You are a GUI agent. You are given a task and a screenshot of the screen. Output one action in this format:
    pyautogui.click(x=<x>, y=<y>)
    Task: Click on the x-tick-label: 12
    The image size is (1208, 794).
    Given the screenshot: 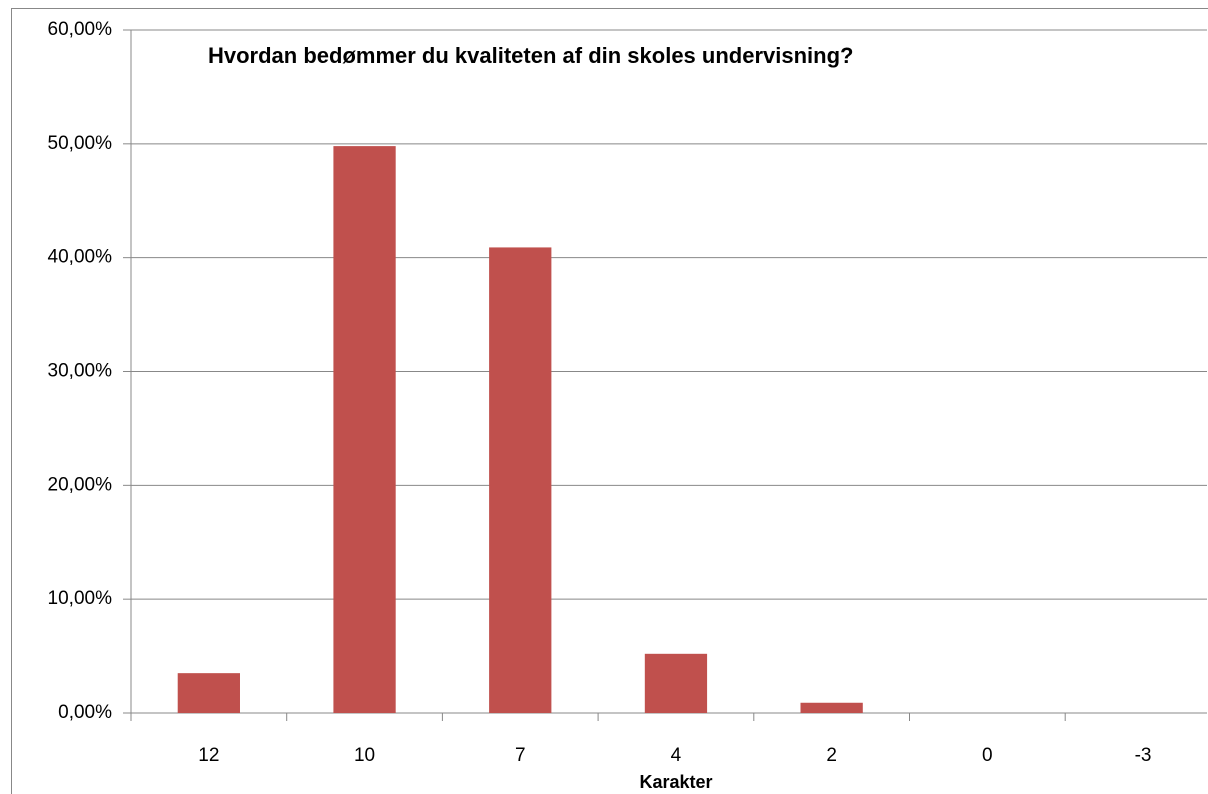 What is the action you would take?
    pyautogui.click(x=208, y=755)
    